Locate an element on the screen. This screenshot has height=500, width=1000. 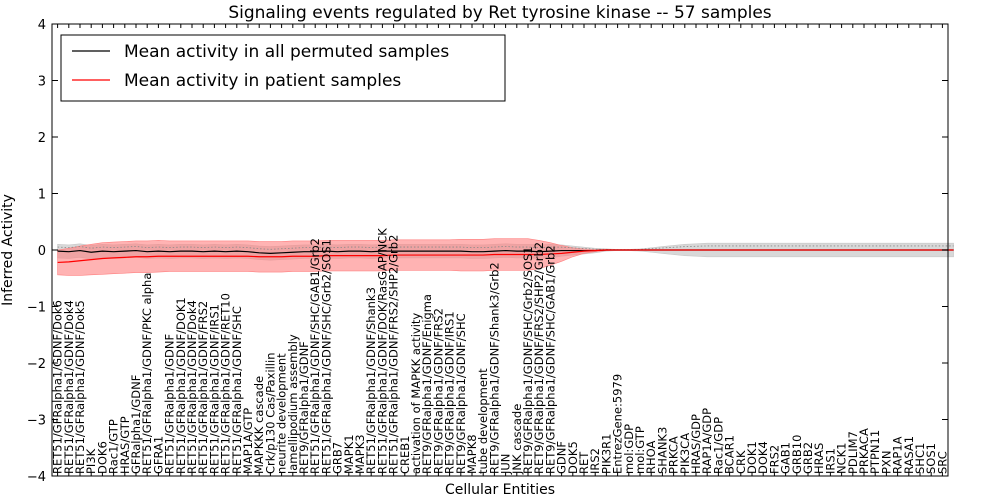
x-category-label: RET51/GFRalpha1/GDNF/DOK/RasGAP/NCK is located at coordinates (382, 351).